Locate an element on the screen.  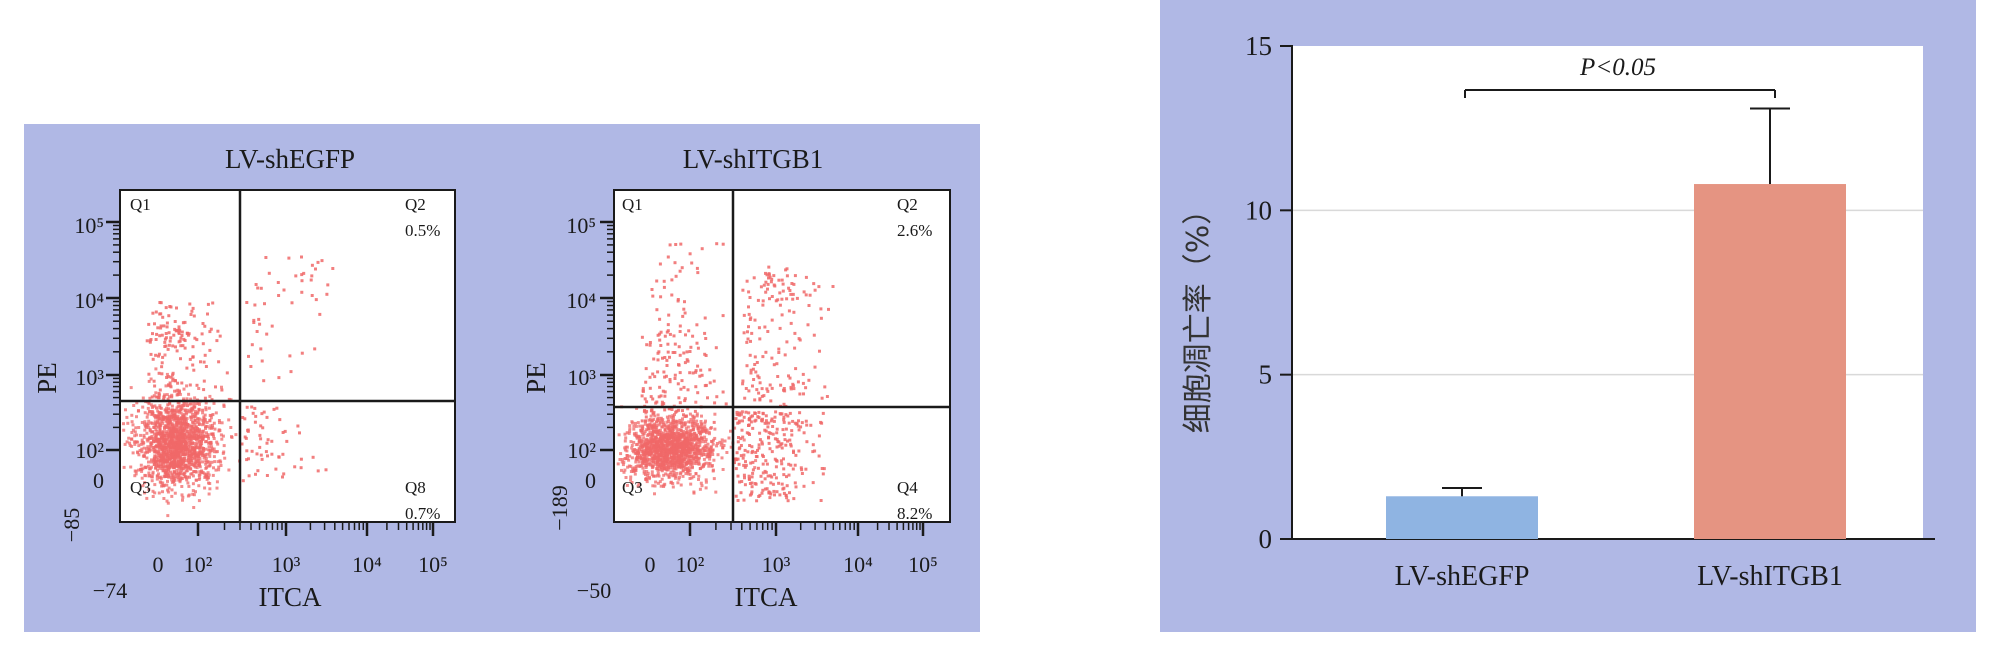
y-axis-ticks is located at coordinates (113, 336).